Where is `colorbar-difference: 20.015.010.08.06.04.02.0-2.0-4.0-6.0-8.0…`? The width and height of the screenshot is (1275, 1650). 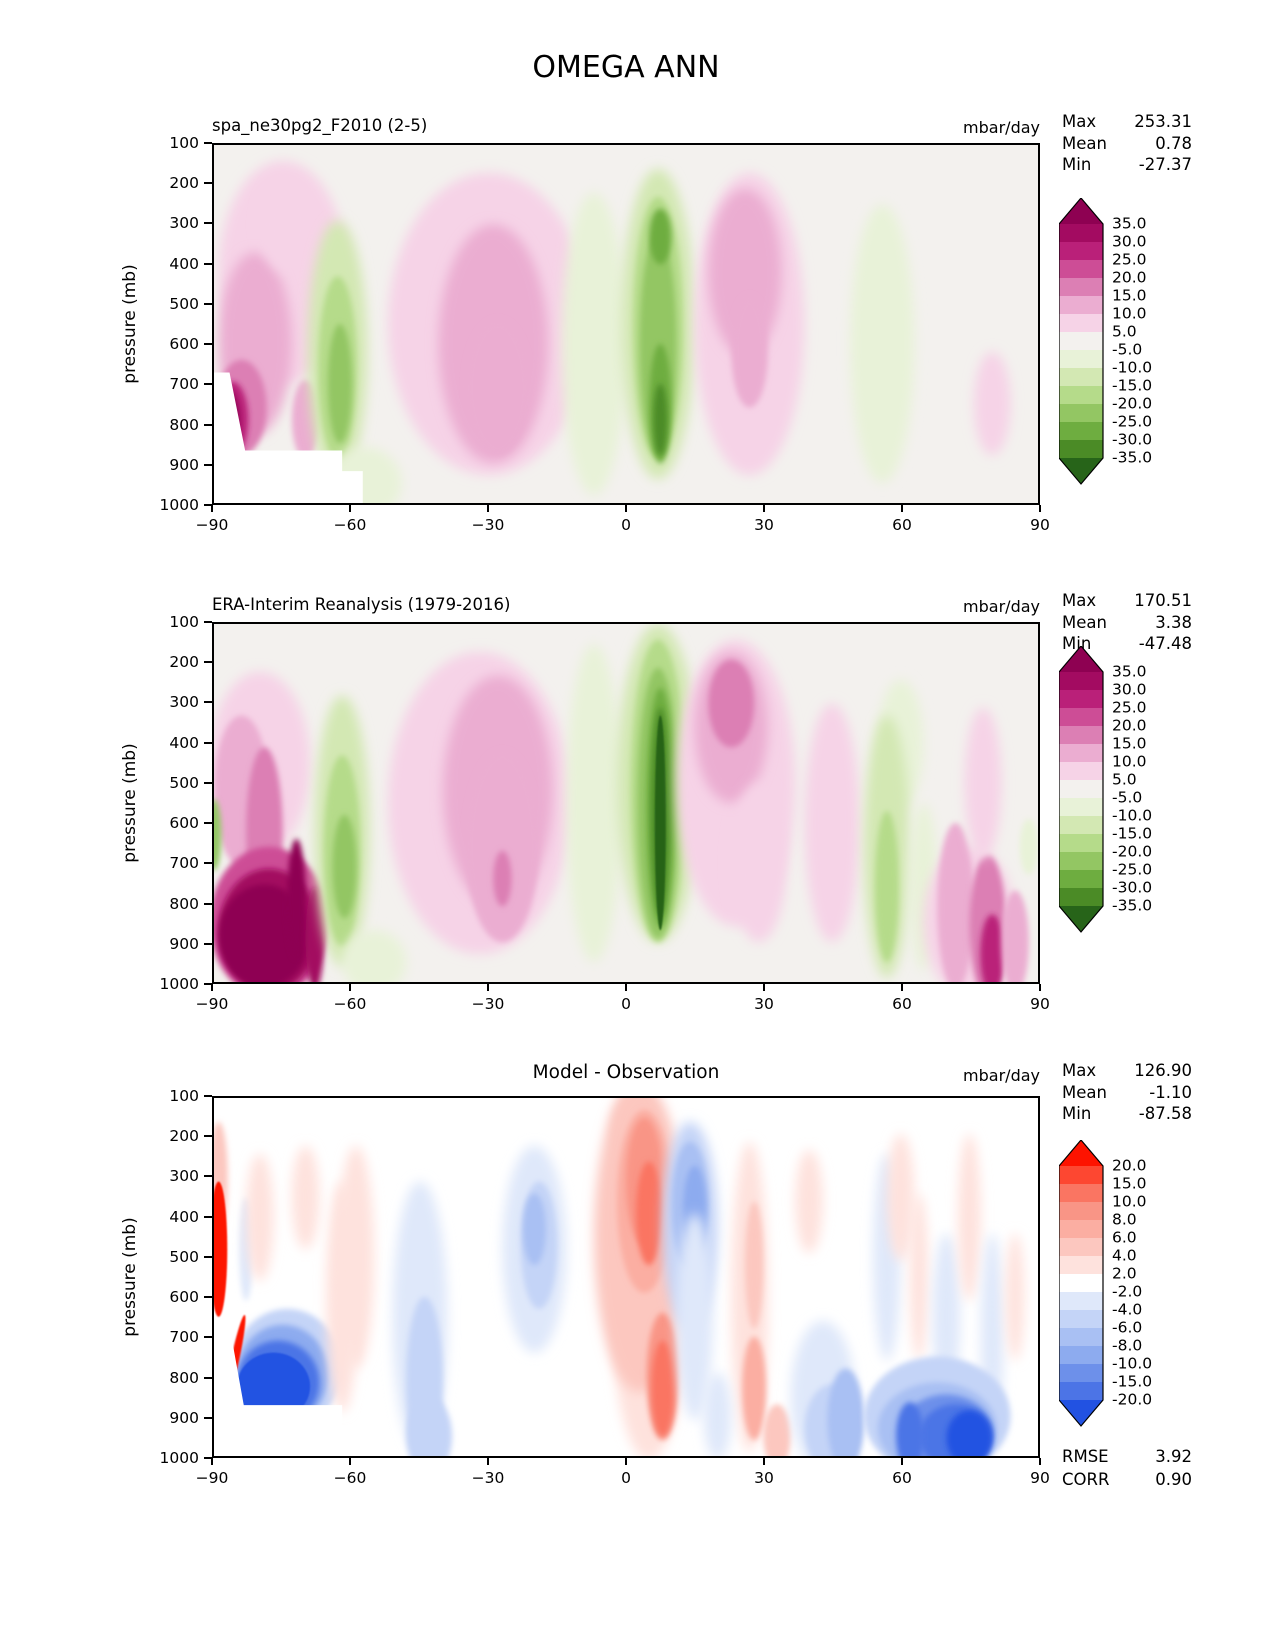 colorbar-difference: 20.015.010.08.06.04.02.0-2.0-4.0-6.0-8.0… is located at coordinates (1105, 1283).